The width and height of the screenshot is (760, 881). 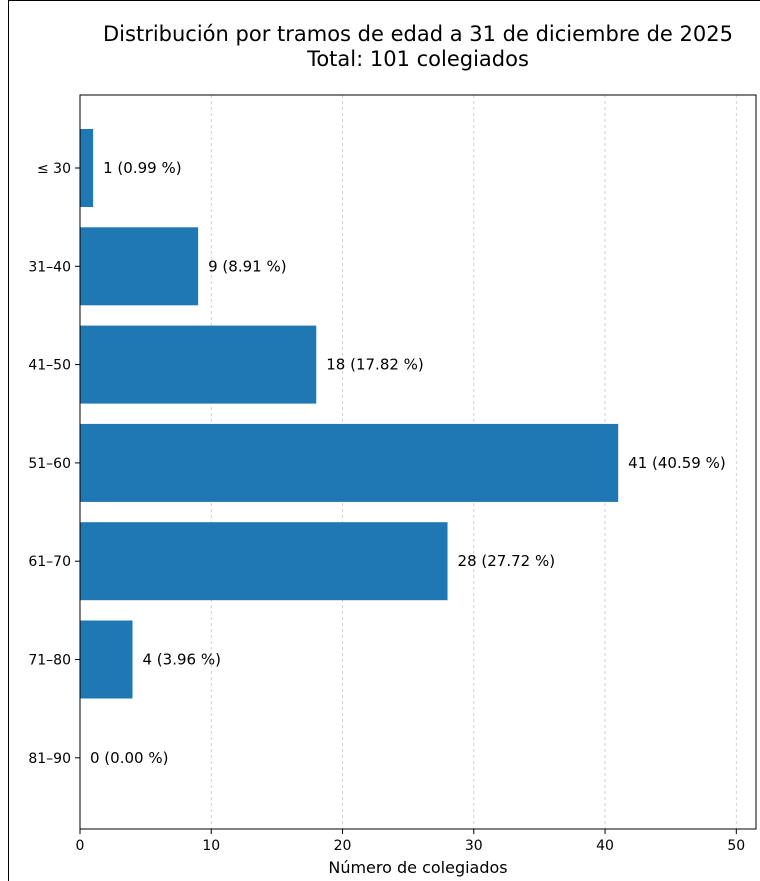 I want to click on x-tick-label: 10, so click(x=211, y=846).